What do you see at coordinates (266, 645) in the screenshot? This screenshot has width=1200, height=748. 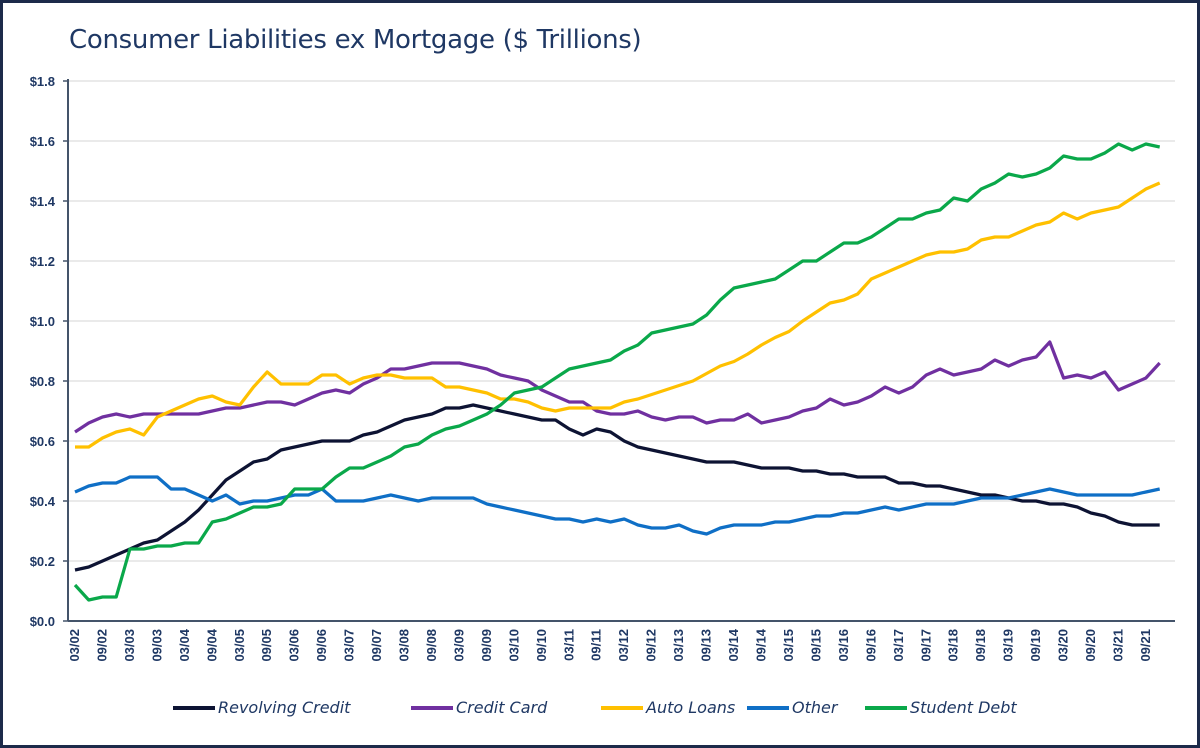 I see `x-tick-label: 09/05` at bounding box center [266, 645].